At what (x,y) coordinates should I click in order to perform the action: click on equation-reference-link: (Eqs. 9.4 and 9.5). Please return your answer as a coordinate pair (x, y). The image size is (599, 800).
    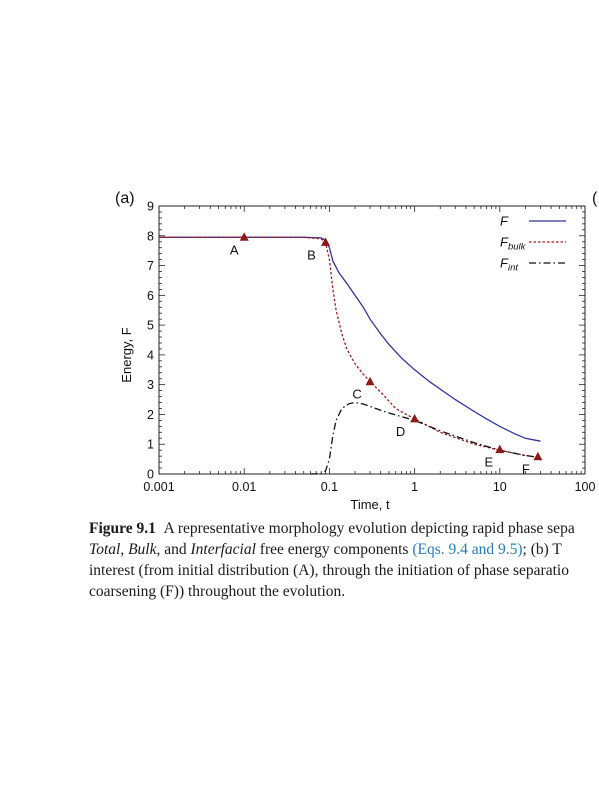
    Looking at the image, I should click on (467, 549).